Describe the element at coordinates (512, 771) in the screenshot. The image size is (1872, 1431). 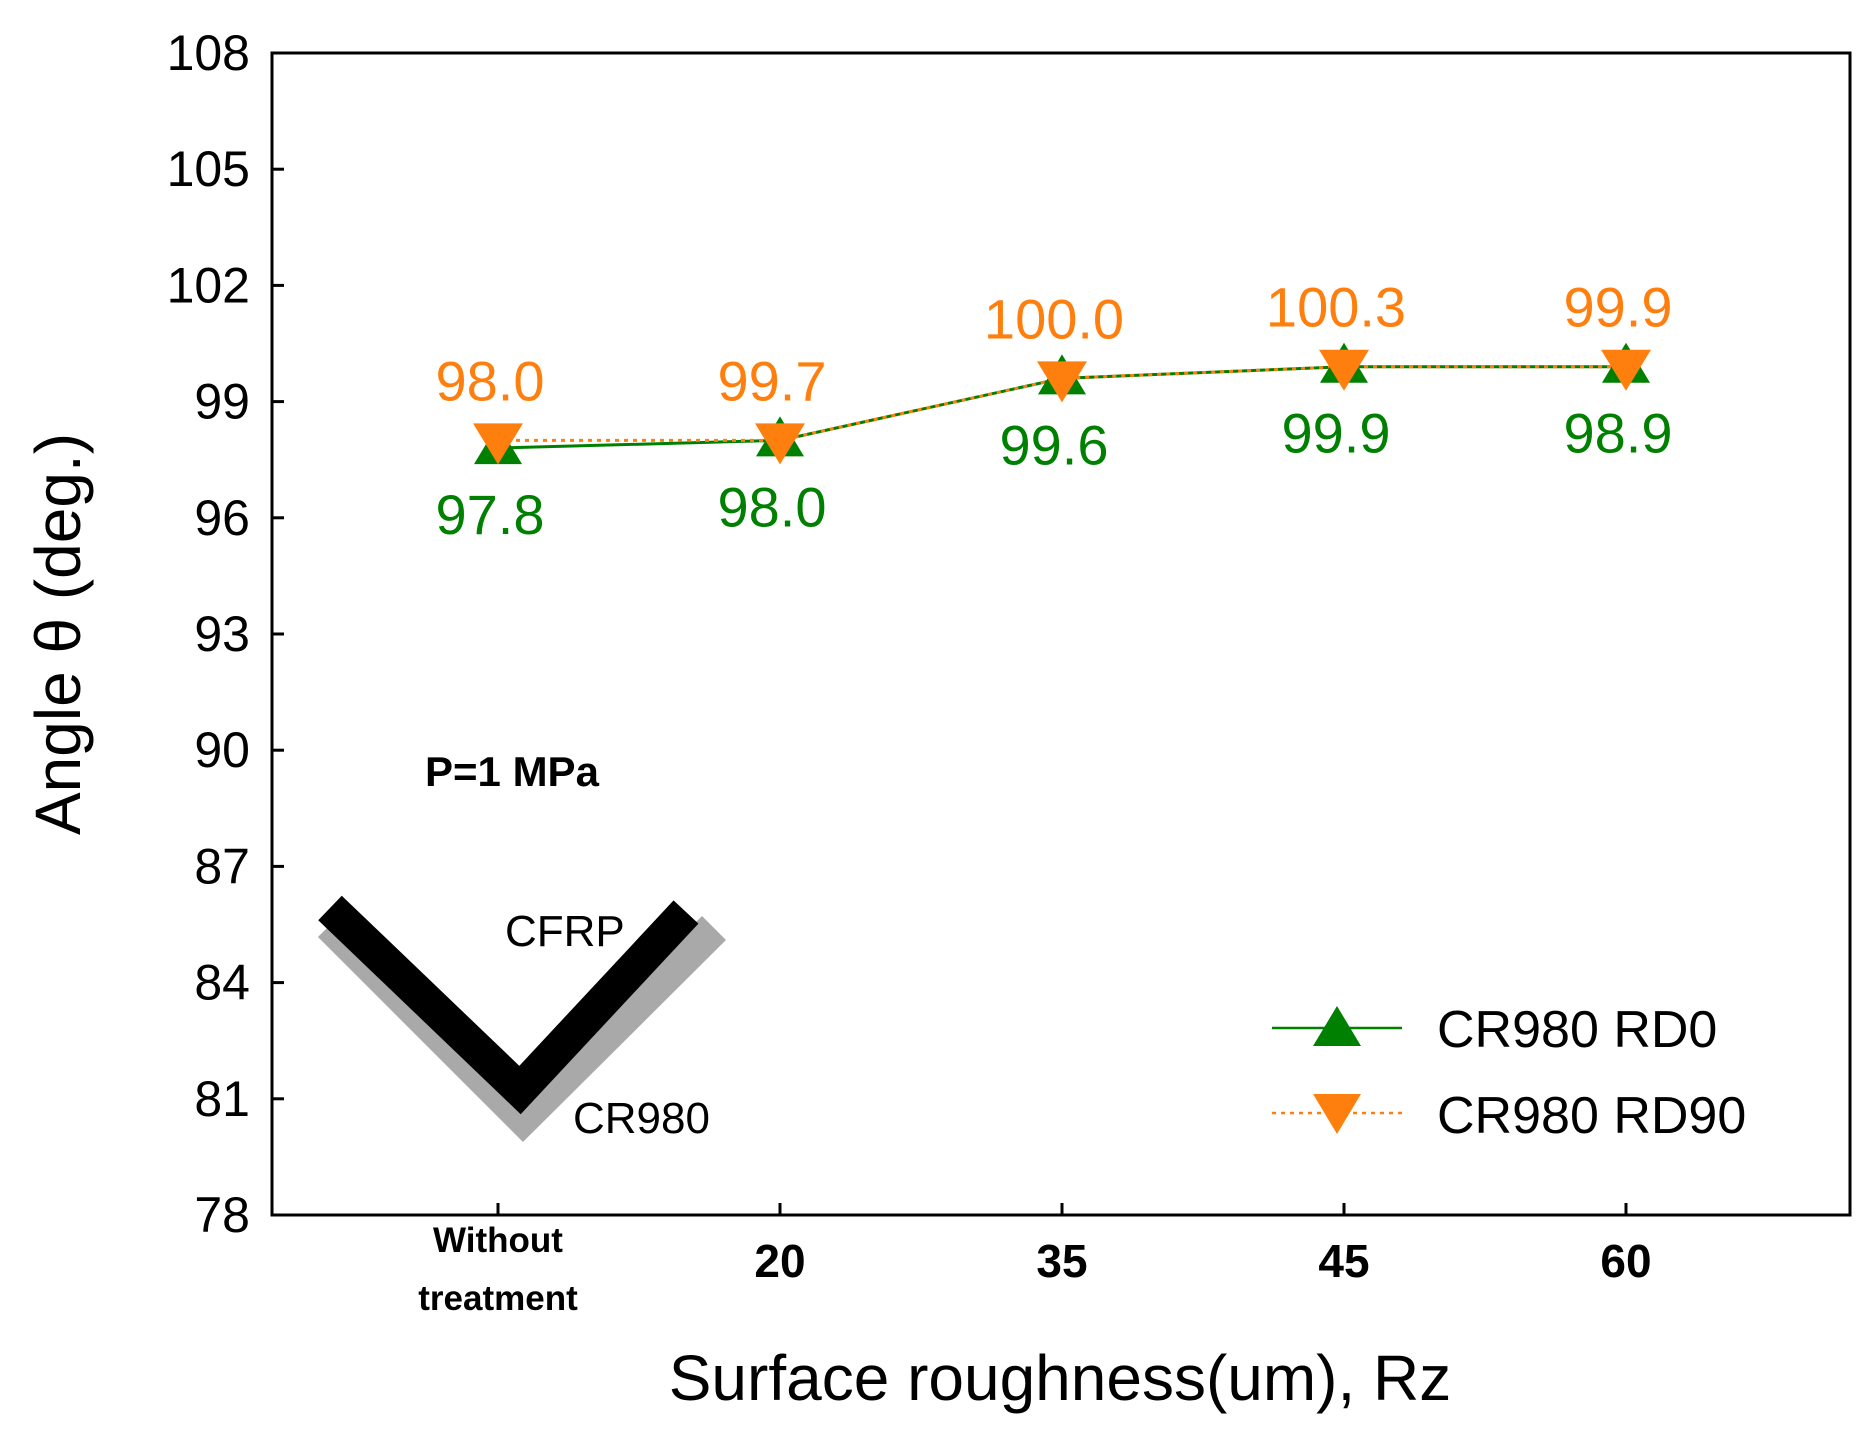
I see `pressure-annotation: P=1 MPa` at that location.